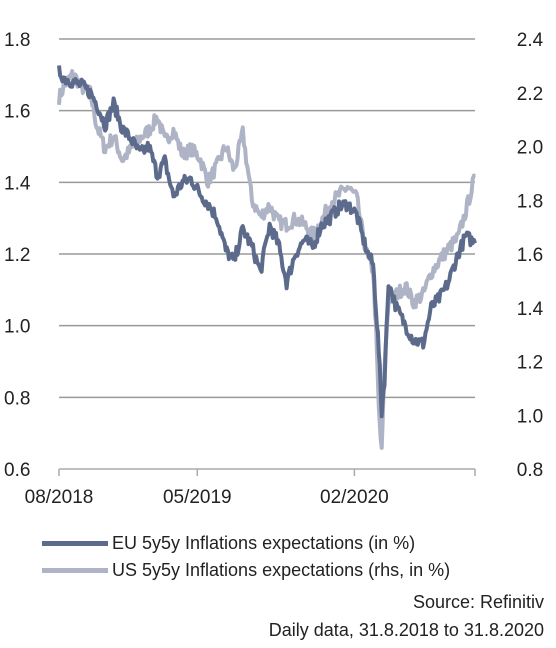 The height and width of the screenshot is (648, 556). Describe the element at coordinates (17, 470) in the screenshot. I see `left-tick-label: 0.6` at that location.